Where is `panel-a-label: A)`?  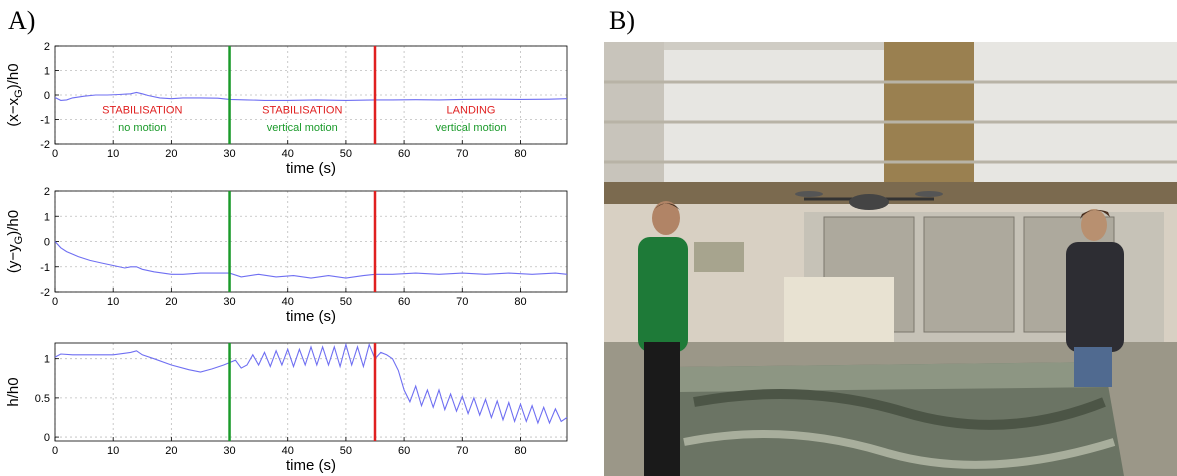 panel-a-label: A) is located at coordinates (22, 20).